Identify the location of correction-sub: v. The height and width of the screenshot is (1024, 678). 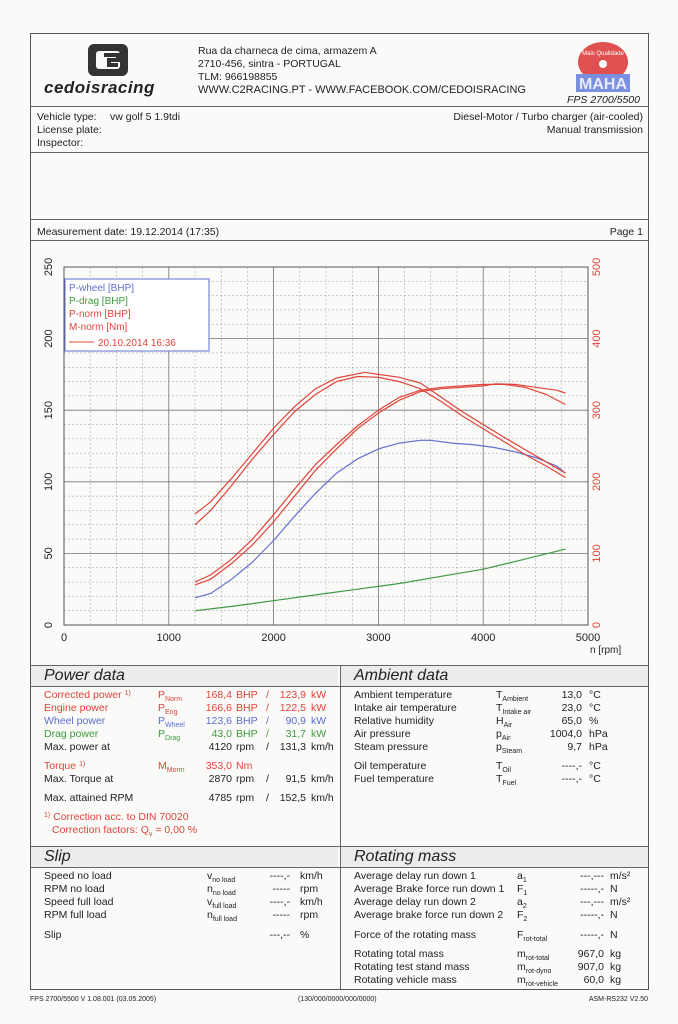
(150, 834).